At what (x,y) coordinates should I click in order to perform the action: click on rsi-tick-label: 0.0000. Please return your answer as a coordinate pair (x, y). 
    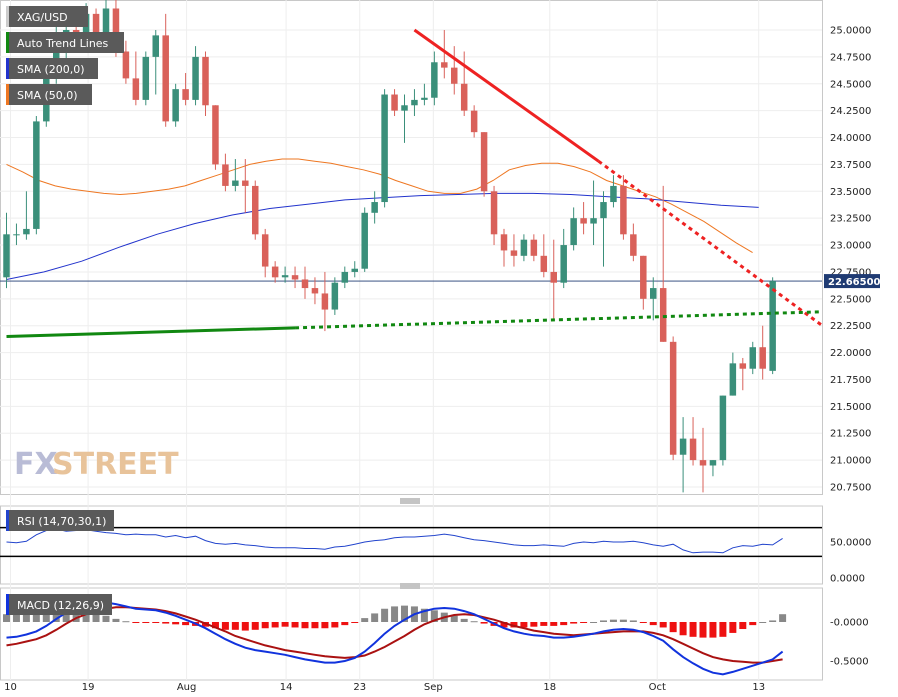
    Looking at the image, I should click on (847, 579).